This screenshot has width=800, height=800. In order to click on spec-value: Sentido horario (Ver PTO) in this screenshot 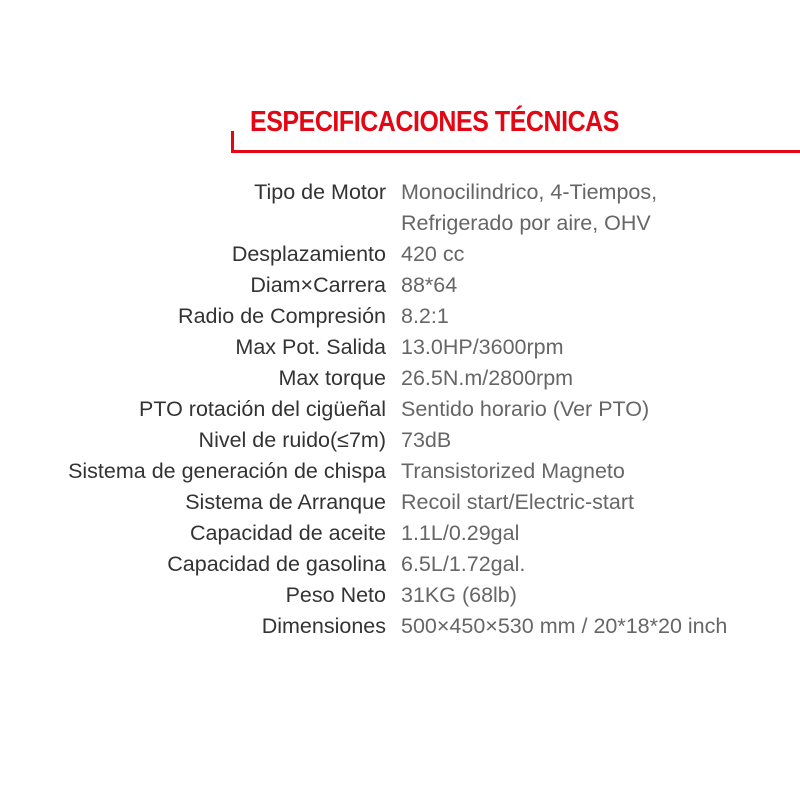, I will do `click(525, 409)`.